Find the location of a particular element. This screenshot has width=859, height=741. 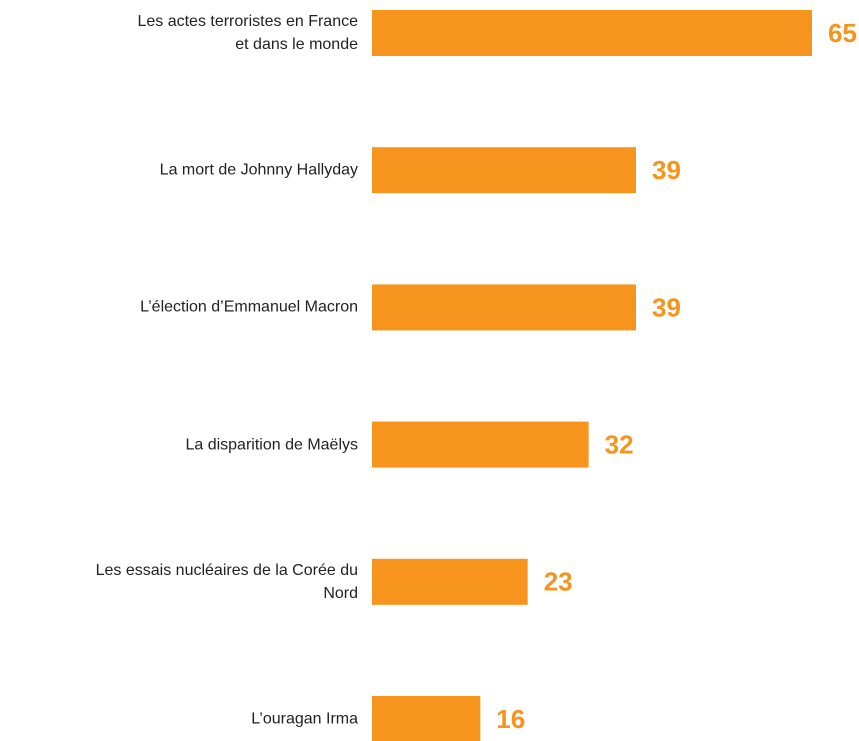

category-label: L’élection d’Emmanuel Macron is located at coordinates (249, 307).